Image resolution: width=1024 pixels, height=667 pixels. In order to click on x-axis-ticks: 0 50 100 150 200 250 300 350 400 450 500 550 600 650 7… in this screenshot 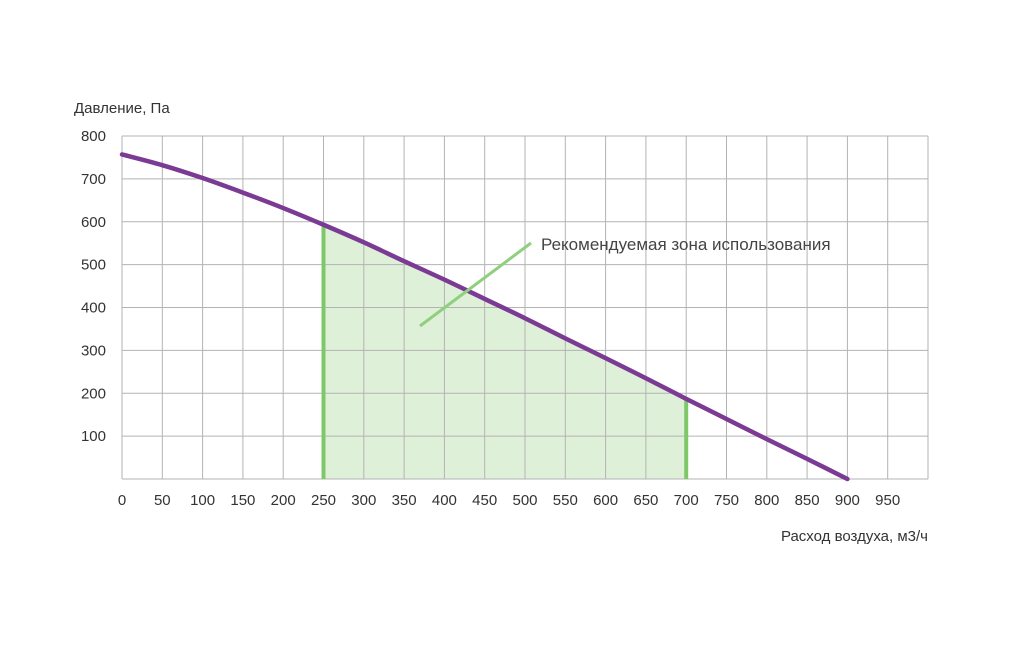, I will do `click(509, 500)`.